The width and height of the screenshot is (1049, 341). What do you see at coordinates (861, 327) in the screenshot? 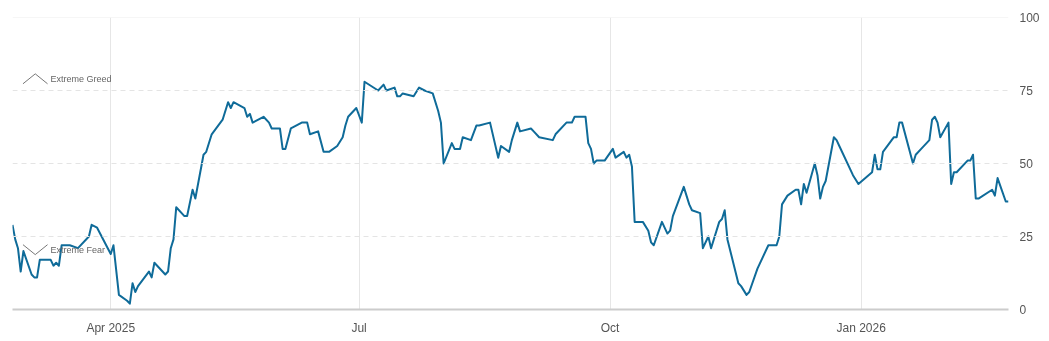
I see `x-tick-label: Jan 2026` at bounding box center [861, 327].